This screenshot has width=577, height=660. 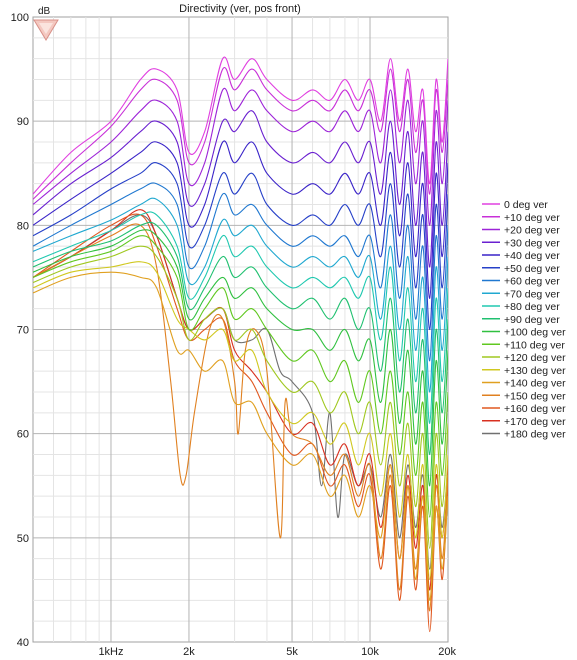 I want to click on y-axis-unit-label: dB, so click(x=44, y=11).